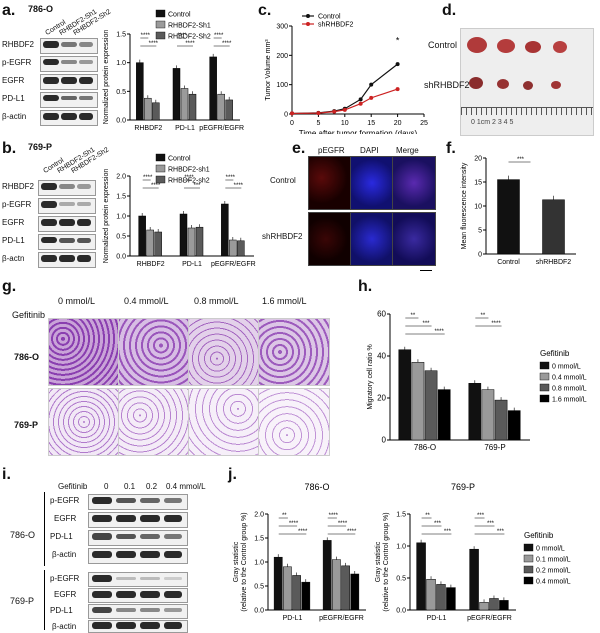 The image size is (600, 633). What do you see at coordinates (508, 262) in the screenshot?
I see `x-tick-label: Control` at bounding box center [508, 262].